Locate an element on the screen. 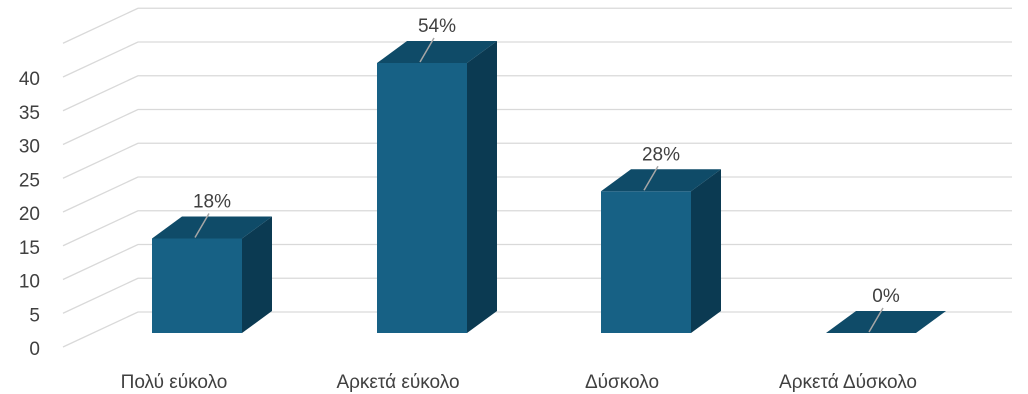 Image resolution: width=1028 pixels, height=394 pixels. data-label: 54% is located at coordinates (437, 26).